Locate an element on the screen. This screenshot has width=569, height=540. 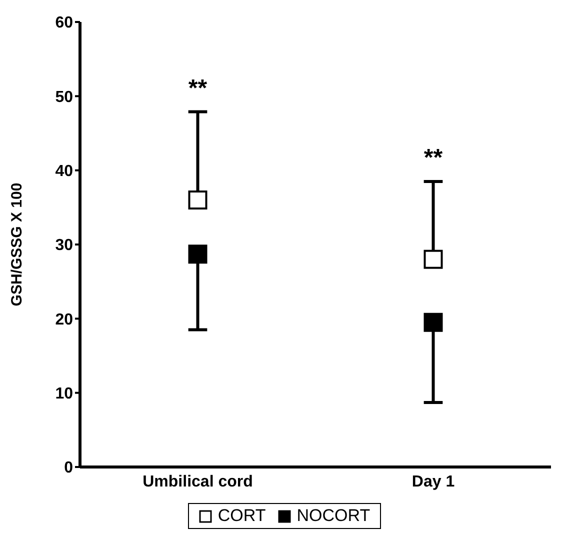
y-tick-label: 30 is located at coordinates (64, 245).